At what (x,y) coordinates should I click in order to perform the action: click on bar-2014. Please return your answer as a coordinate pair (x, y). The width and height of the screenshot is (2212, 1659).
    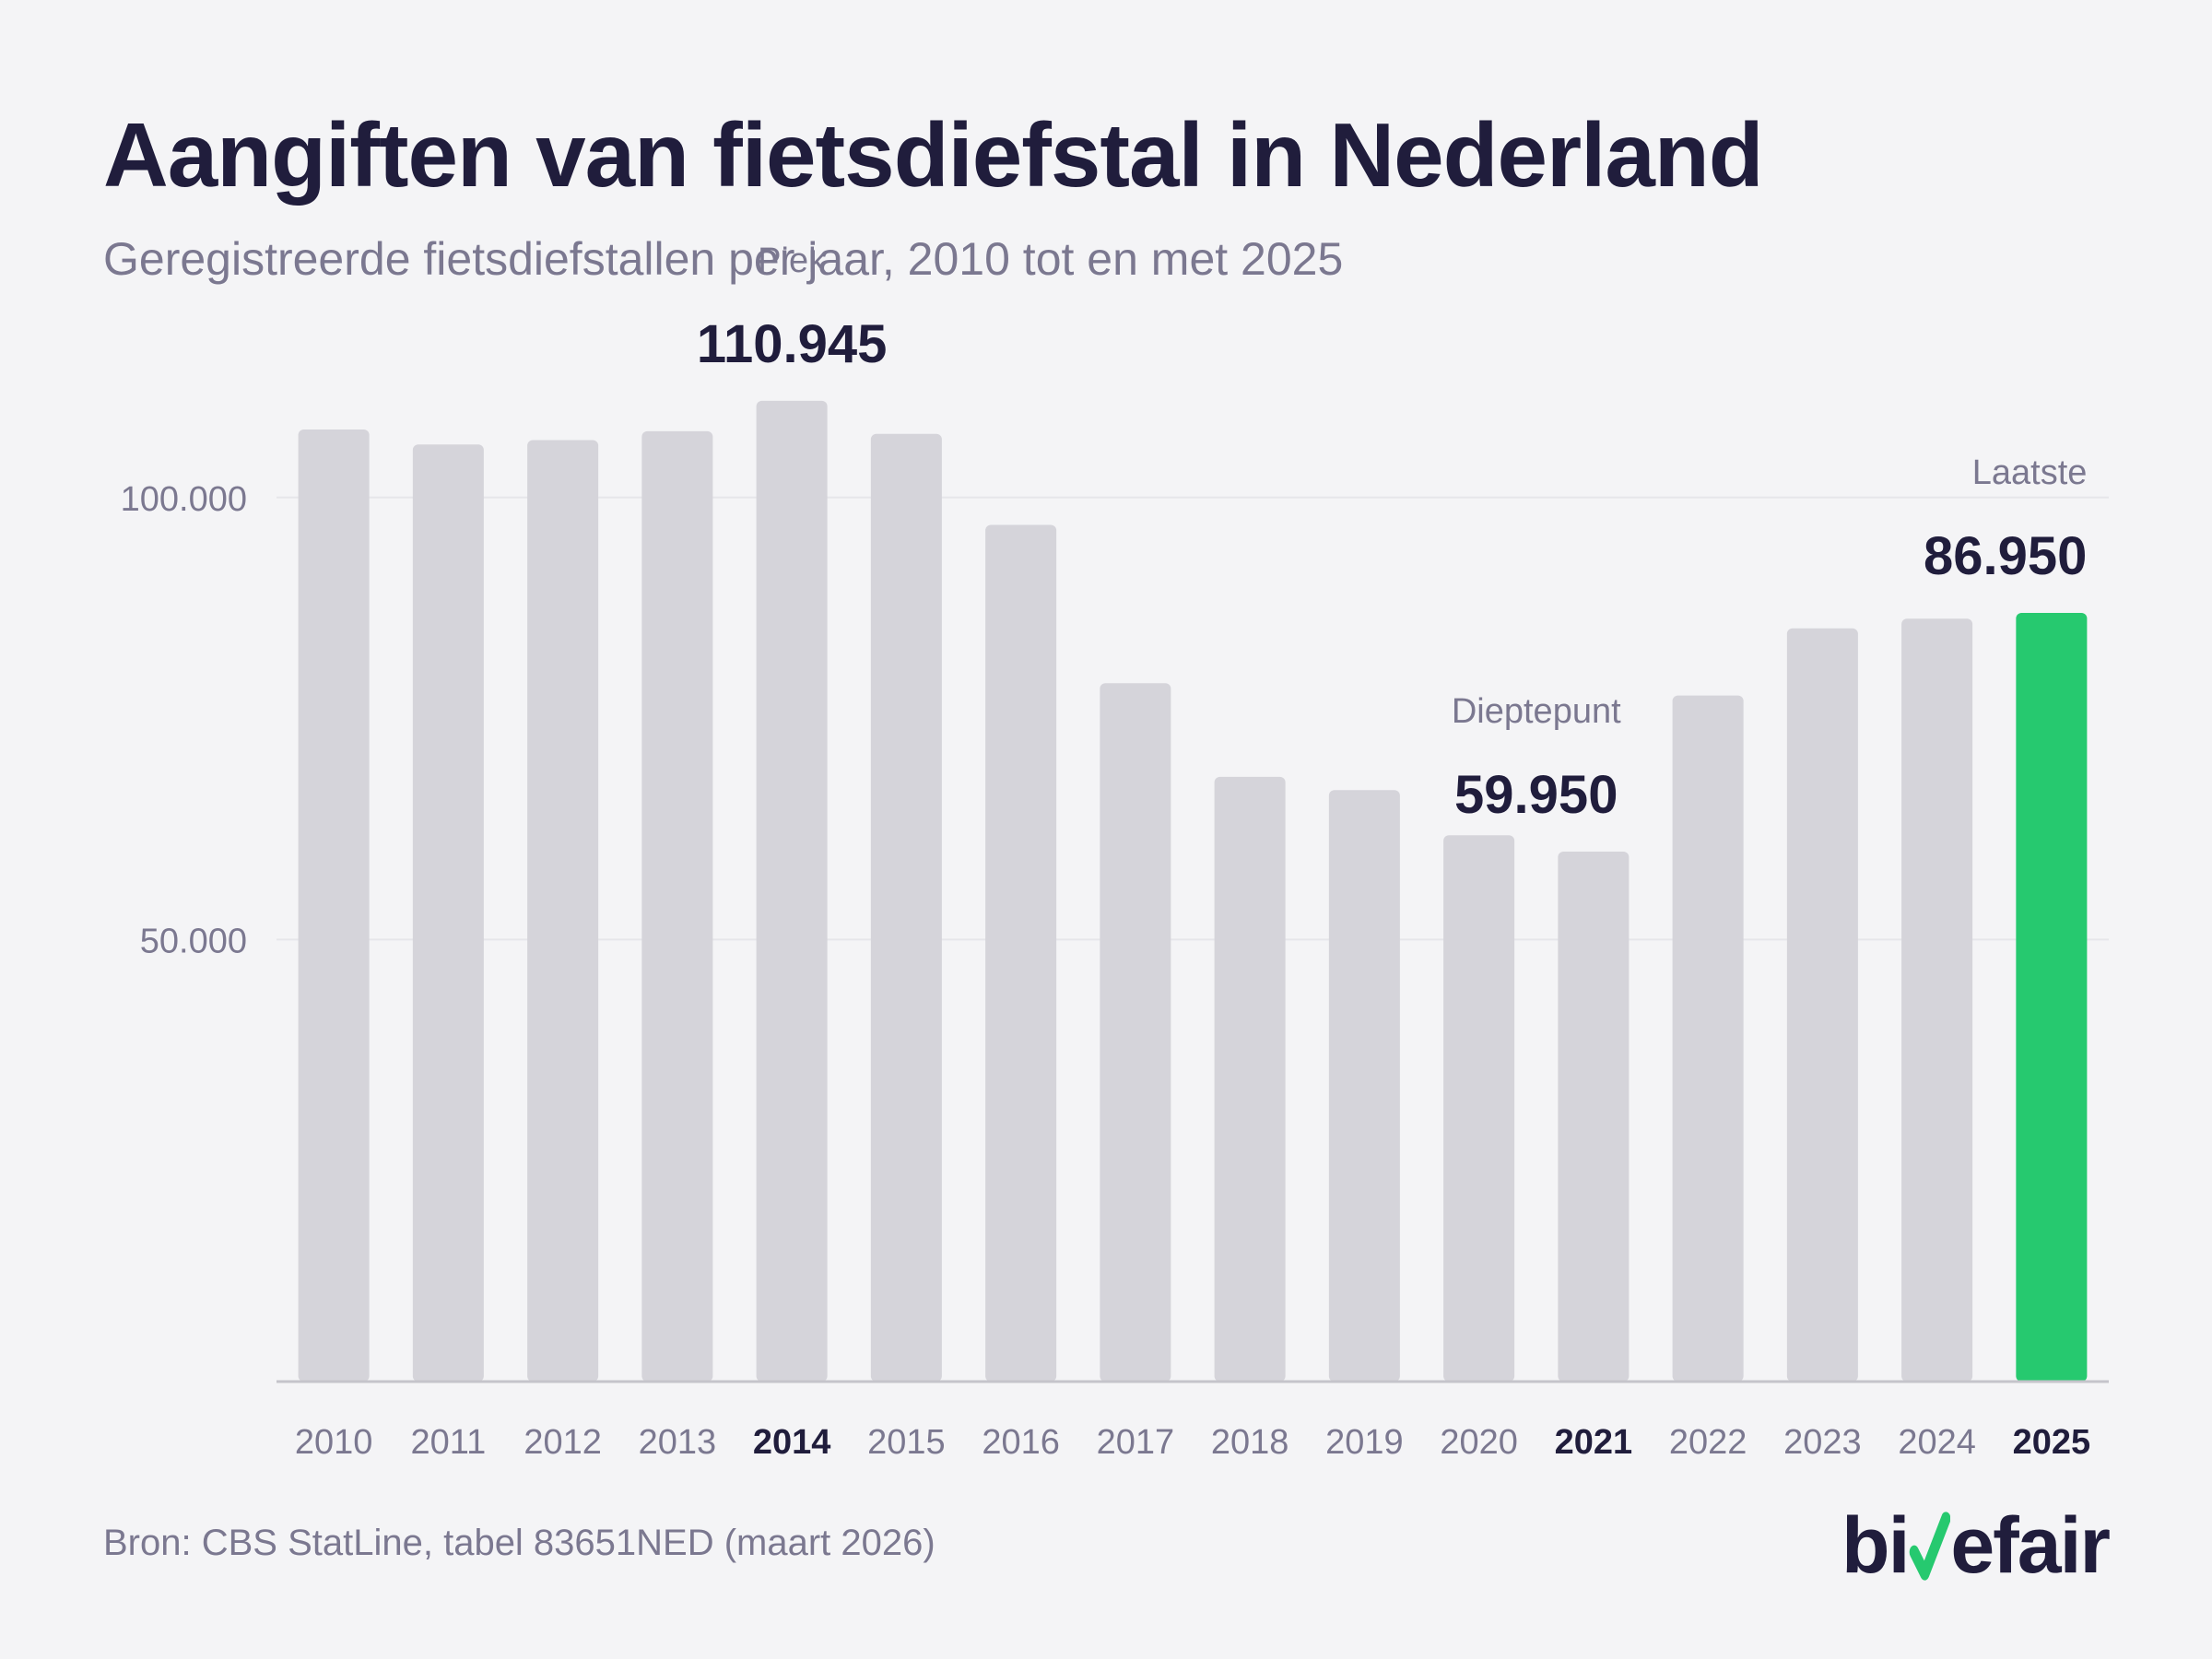
    Looking at the image, I should click on (792, 891).